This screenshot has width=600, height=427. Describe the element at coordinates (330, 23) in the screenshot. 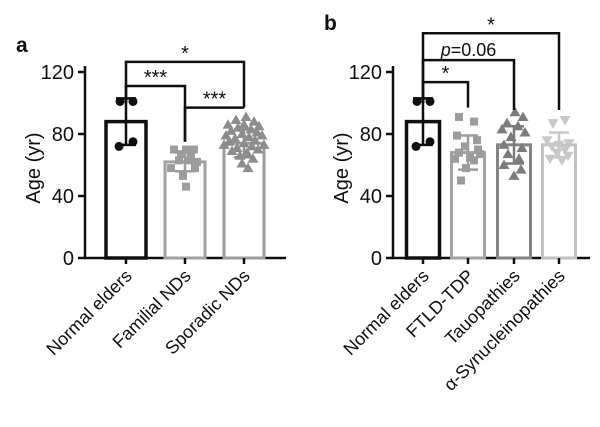

I see `panel-b-label: b` at that location.